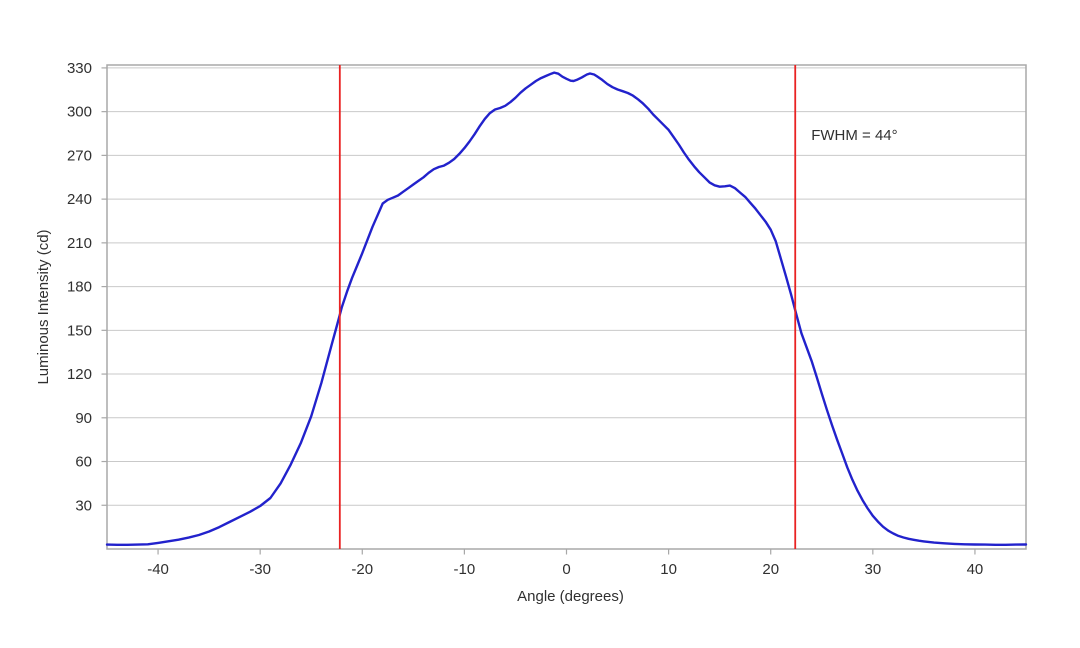 This screenshot has height=648, width=1080. Describe the element at coordinates (362, 569) in the screenshot. I see `x-tick-label: -20` at that location.